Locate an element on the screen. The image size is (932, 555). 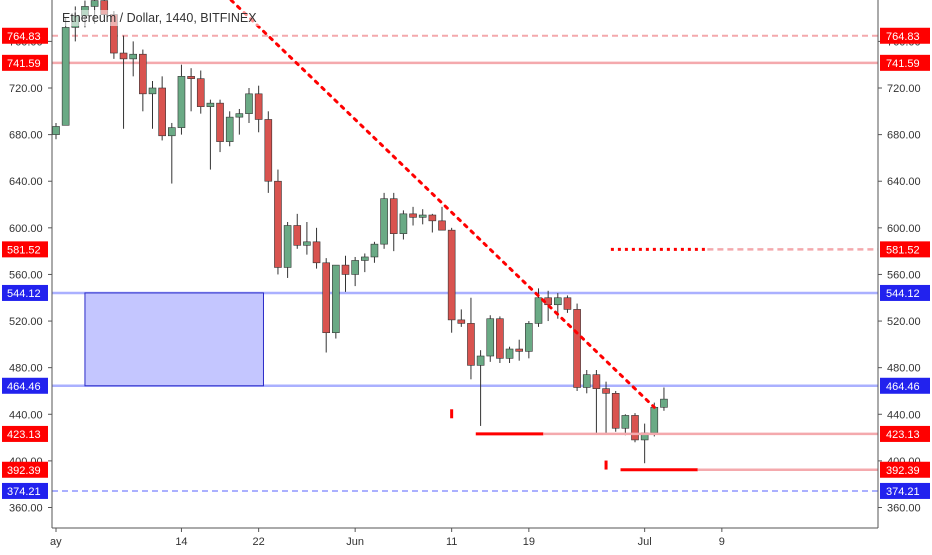
price-tick-label-left: 640.00 is located at coordinates (26, 182).